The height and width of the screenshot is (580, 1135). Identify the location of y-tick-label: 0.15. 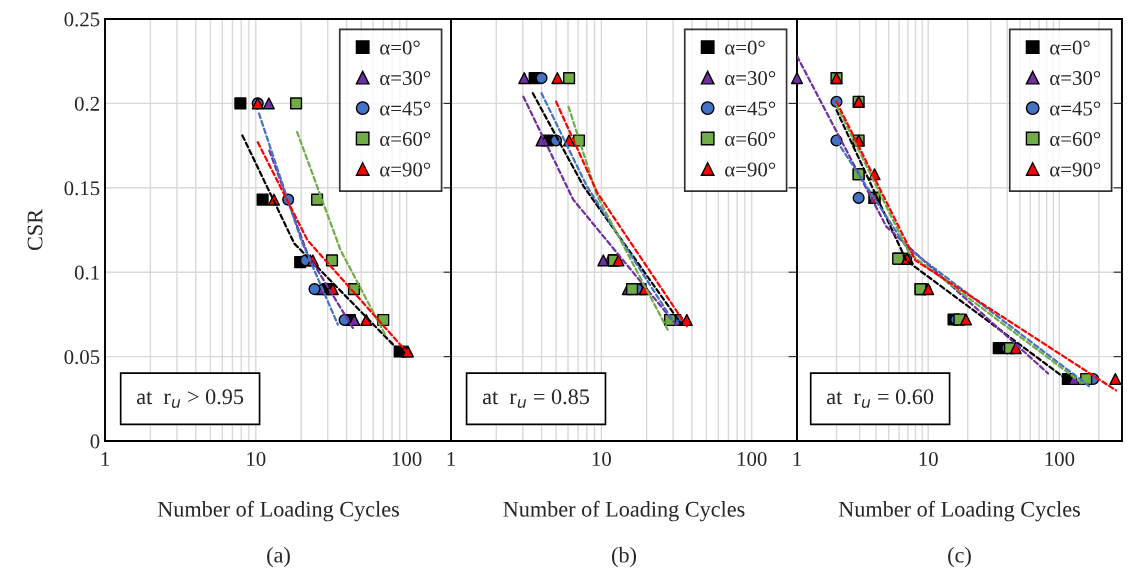
(82, 188).